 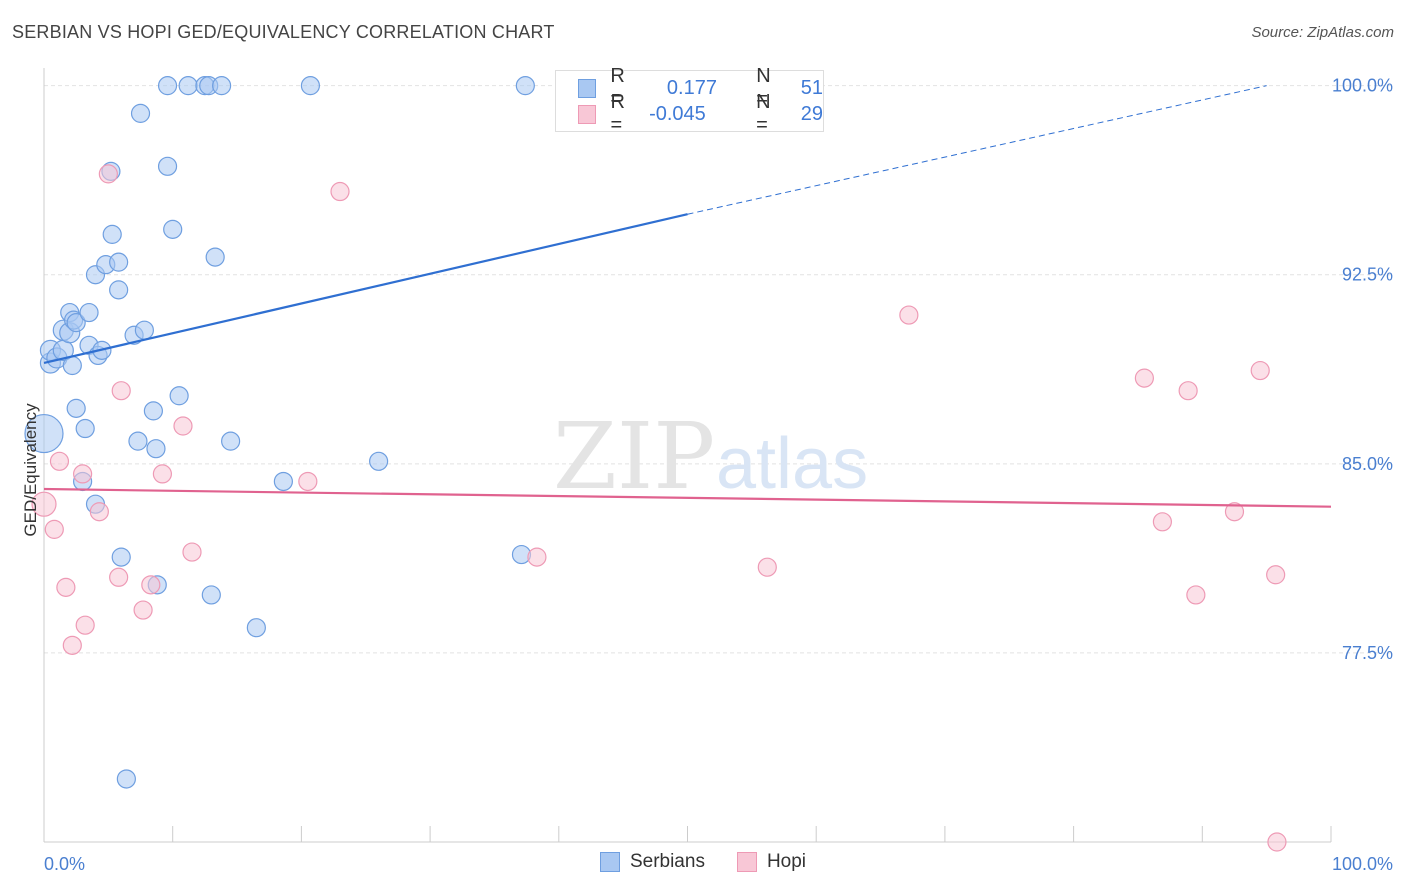 I want to click on y-tick-label: 85.0%, so click(x=1367, y=464).